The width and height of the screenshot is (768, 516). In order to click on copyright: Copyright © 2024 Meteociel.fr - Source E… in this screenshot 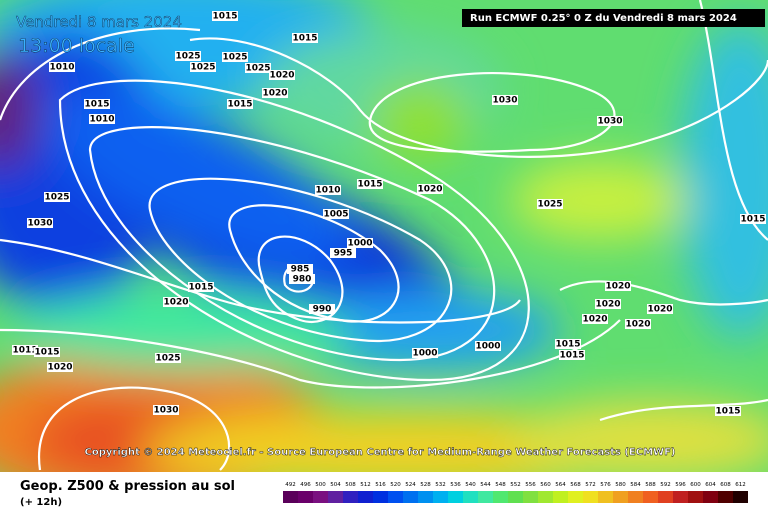, I will do `click(380, 452)`.